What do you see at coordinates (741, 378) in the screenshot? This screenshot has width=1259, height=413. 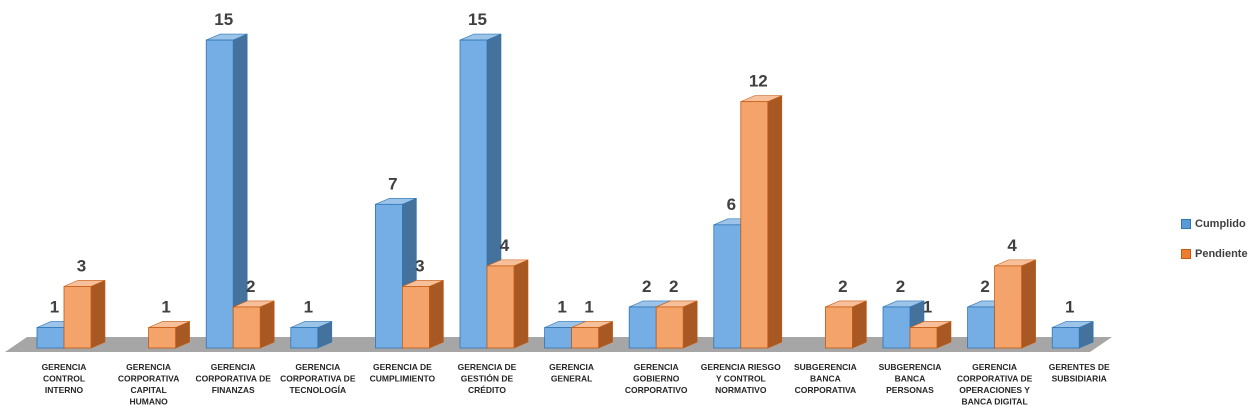 I see `category-label-gerencia-riesgo-y-control-normativo: GERENCIA RIESGO Y CONTROL NORMATIVO` at bounding box center [741, 378].